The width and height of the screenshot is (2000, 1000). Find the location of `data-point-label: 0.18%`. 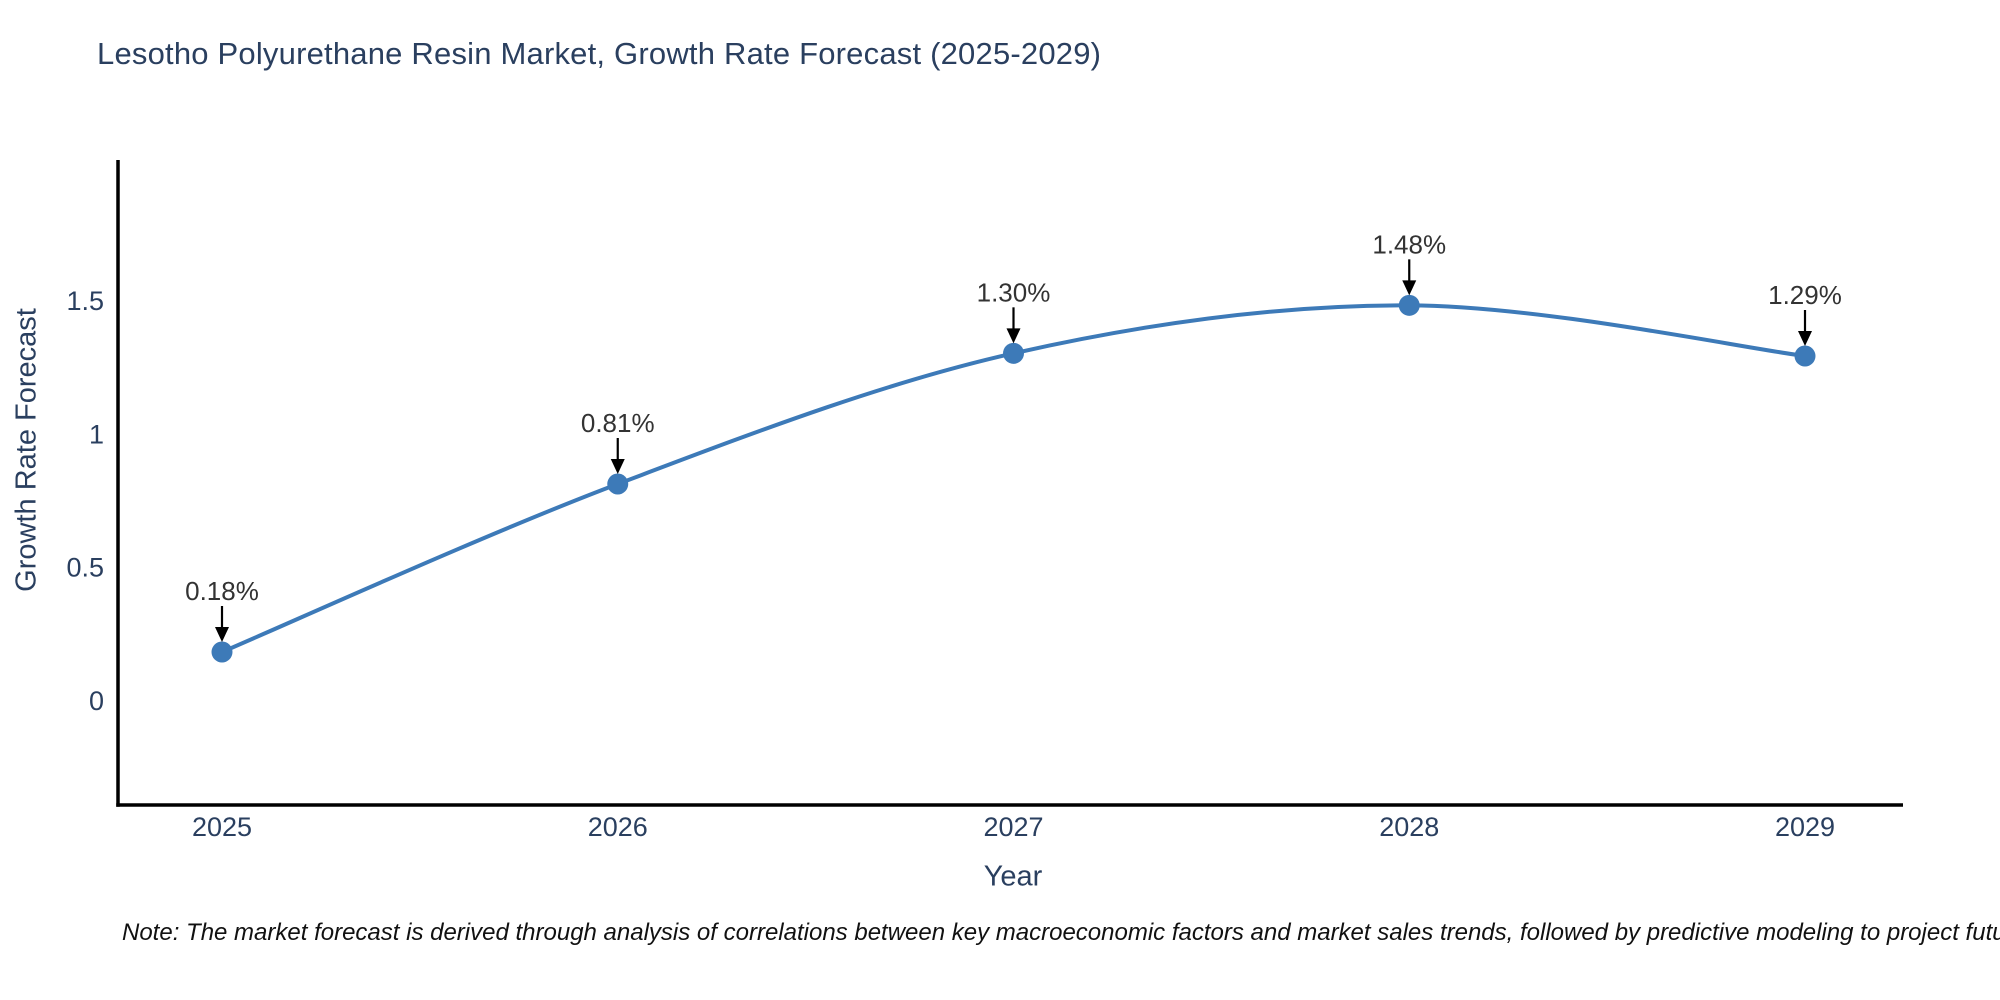

data-point-label: 0.18% is located at coordinates (222, 591).